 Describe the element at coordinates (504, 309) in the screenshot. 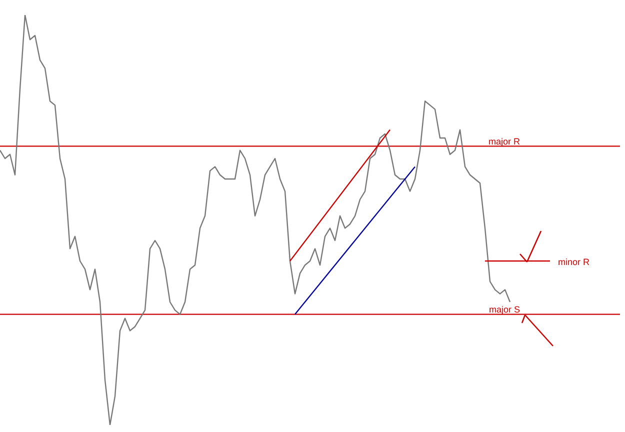

I see `ref-line-label: major S` at that location.